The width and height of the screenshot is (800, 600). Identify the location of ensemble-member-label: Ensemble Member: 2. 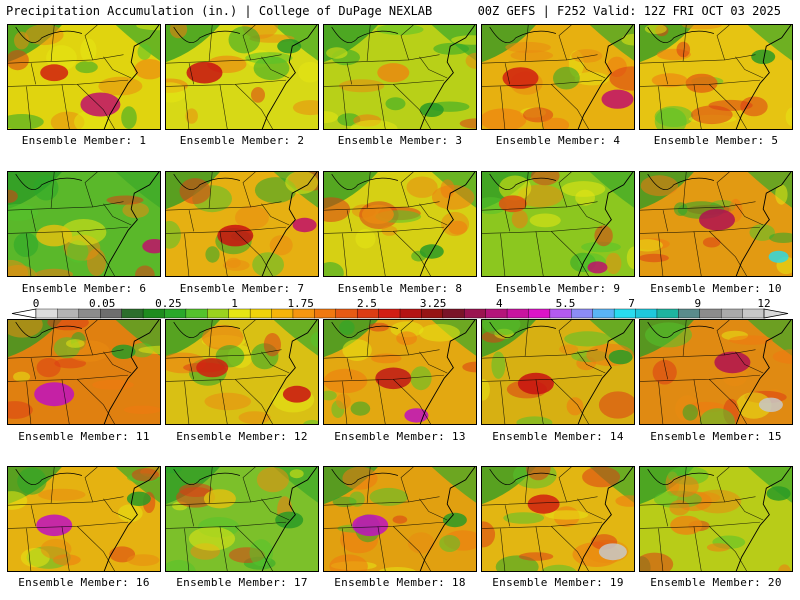
(242, 140).